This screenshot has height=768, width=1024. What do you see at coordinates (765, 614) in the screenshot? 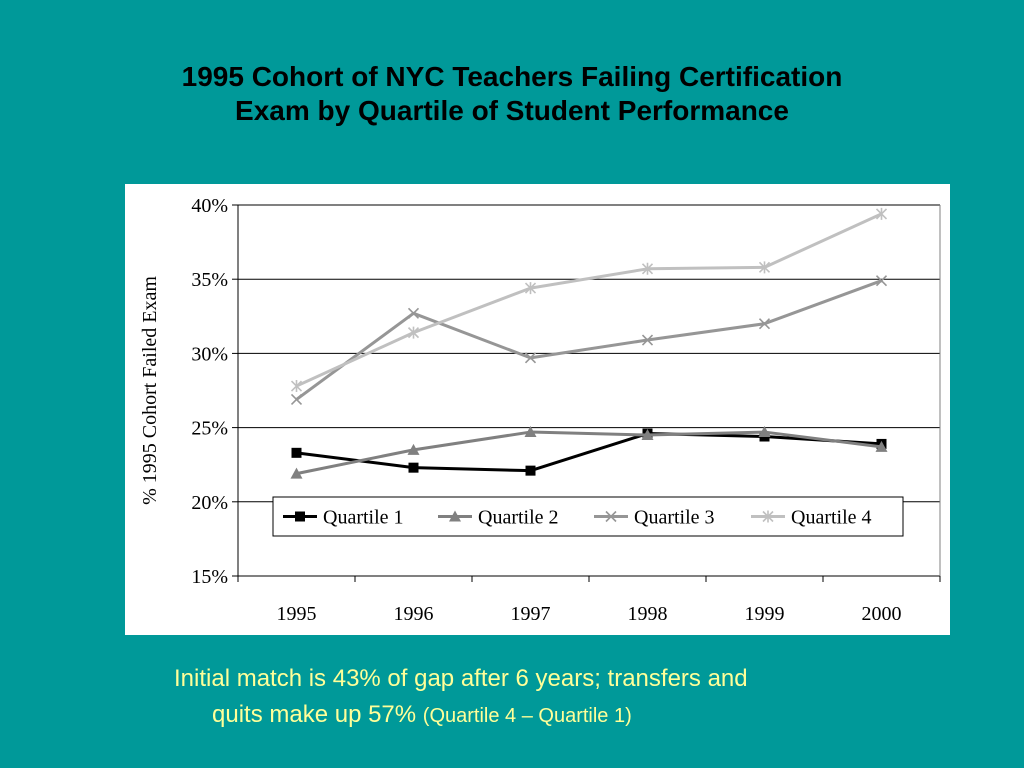
I see `x-tick-label: 1999` at bounding box center [765, 614].